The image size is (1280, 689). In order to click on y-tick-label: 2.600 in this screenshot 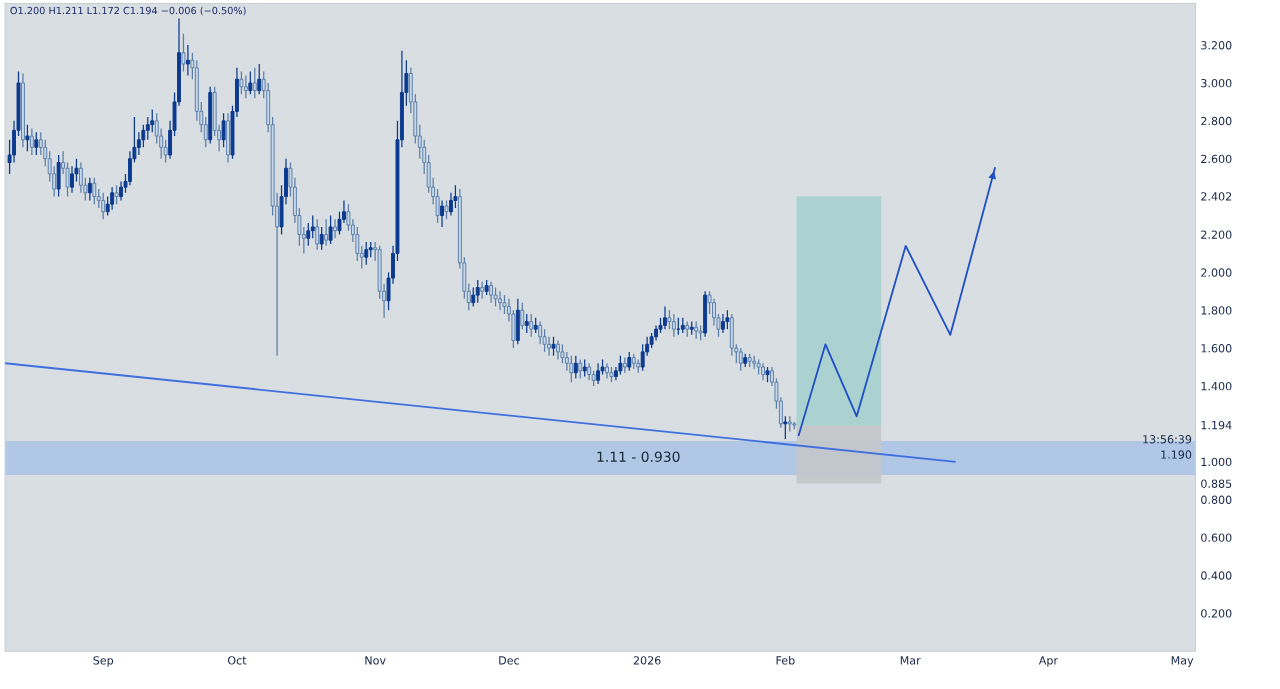, I will do `click(1216, 159)`.